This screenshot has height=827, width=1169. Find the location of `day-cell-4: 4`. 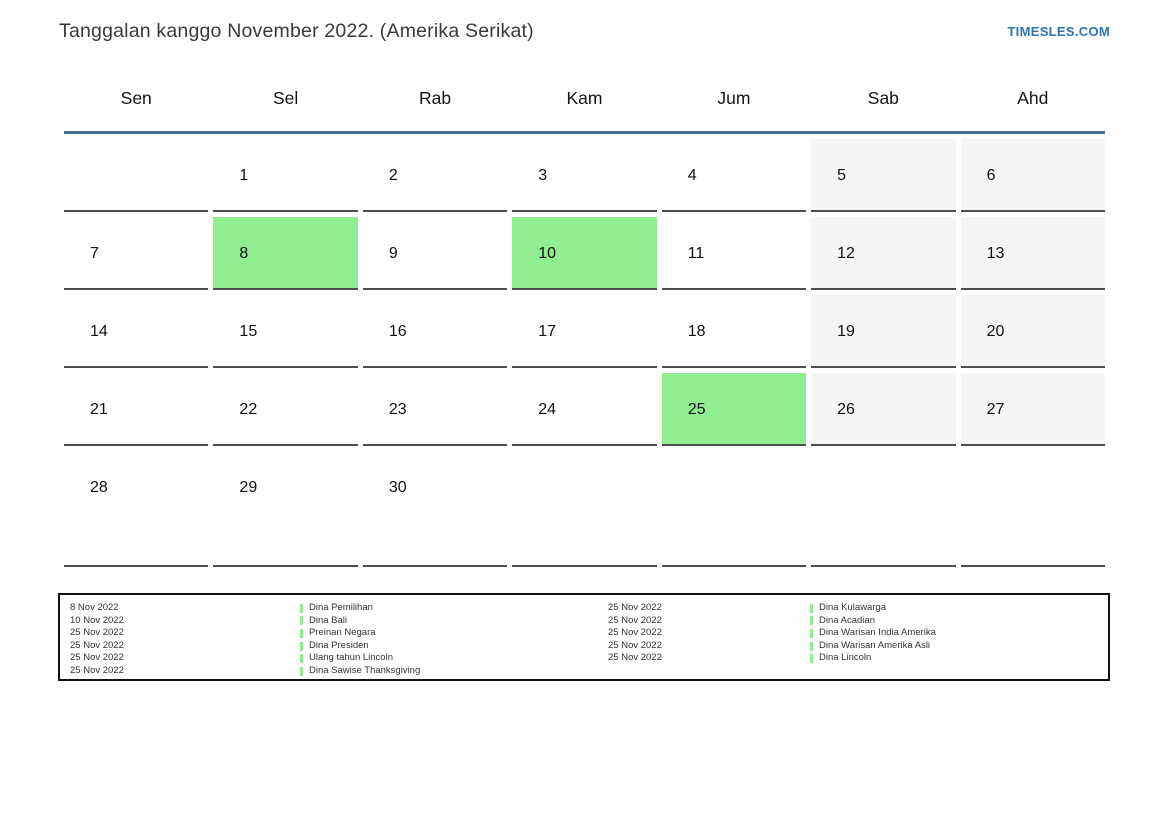

day-cell-4: 4 is located at coordinates (734, 175).